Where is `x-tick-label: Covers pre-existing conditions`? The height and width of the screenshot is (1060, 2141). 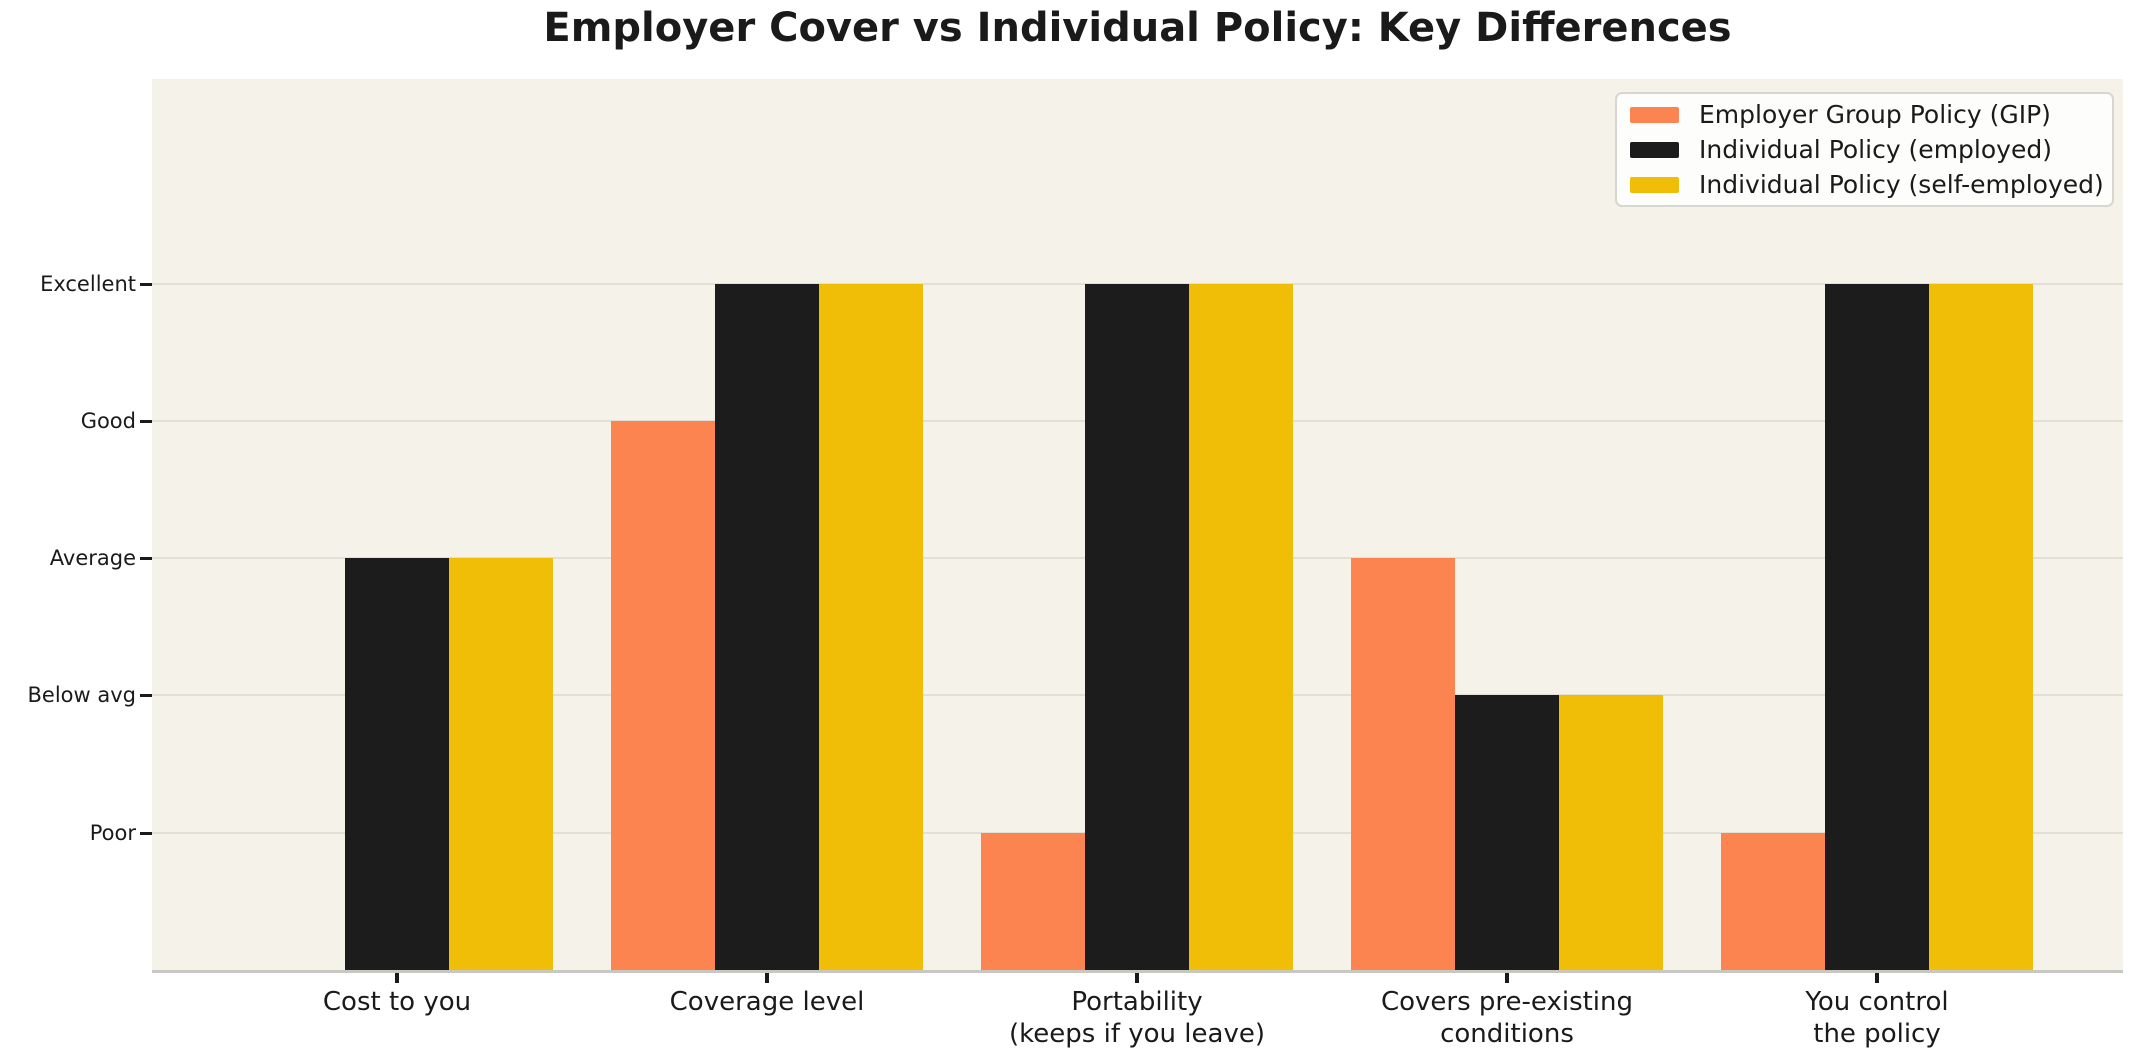 x-tick-label: Covers pre-existing conditions is located at coordinates (1507, 1018).